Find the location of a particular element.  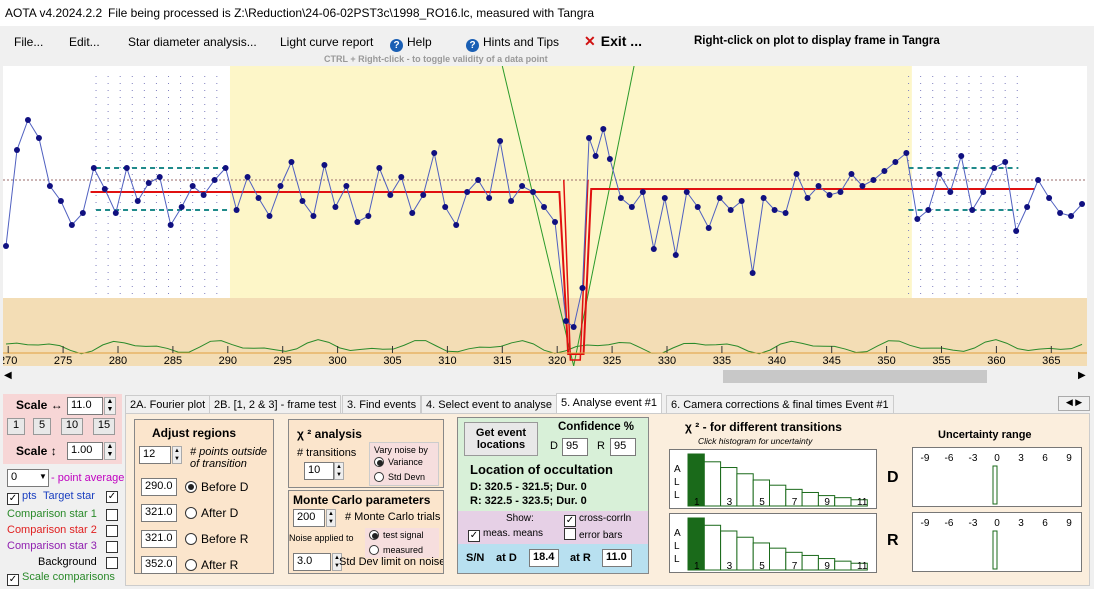

step-15-button: 15 is located at coordinates (104, 426).